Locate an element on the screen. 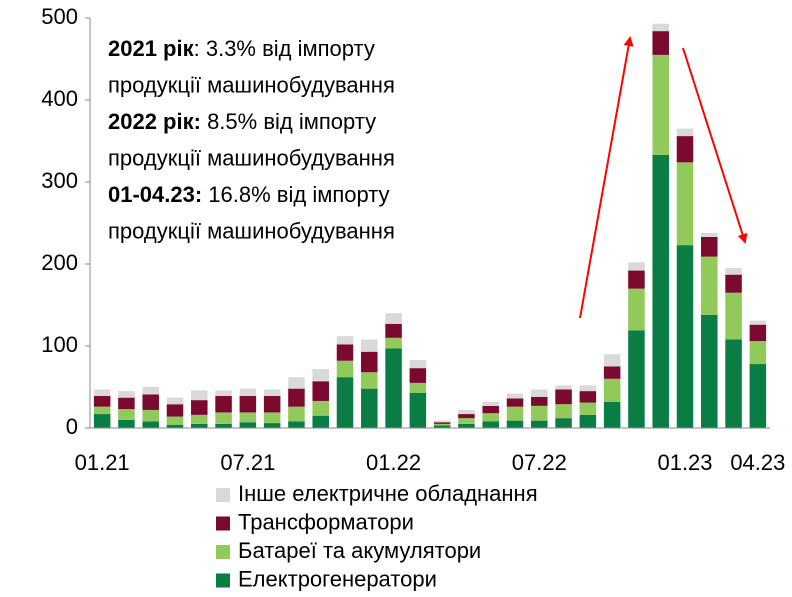 This screenshot has width=792, height=597. legend-label: Трансформатори is located at coordinates (326, 521).